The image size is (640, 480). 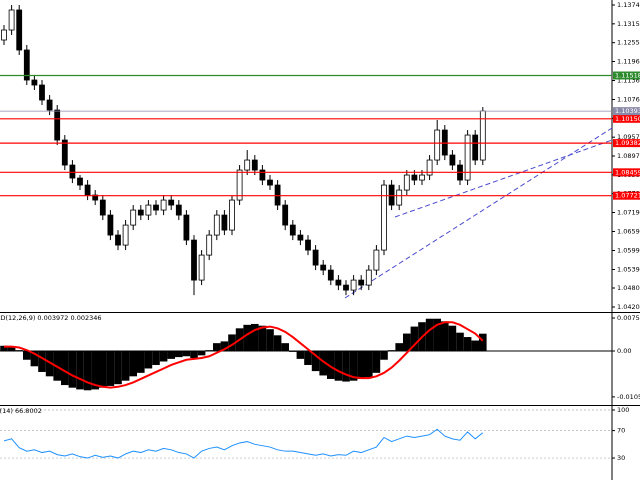 I want to click on current-price-box, so click(x=626, y=111).